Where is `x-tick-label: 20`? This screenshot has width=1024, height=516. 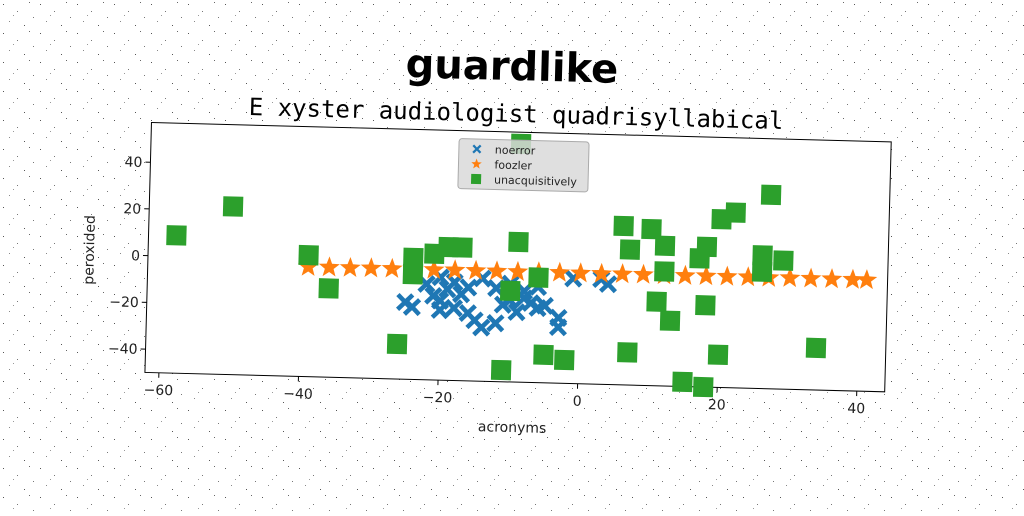 x-tick-label: 20 is located at coordinates (717, 405).